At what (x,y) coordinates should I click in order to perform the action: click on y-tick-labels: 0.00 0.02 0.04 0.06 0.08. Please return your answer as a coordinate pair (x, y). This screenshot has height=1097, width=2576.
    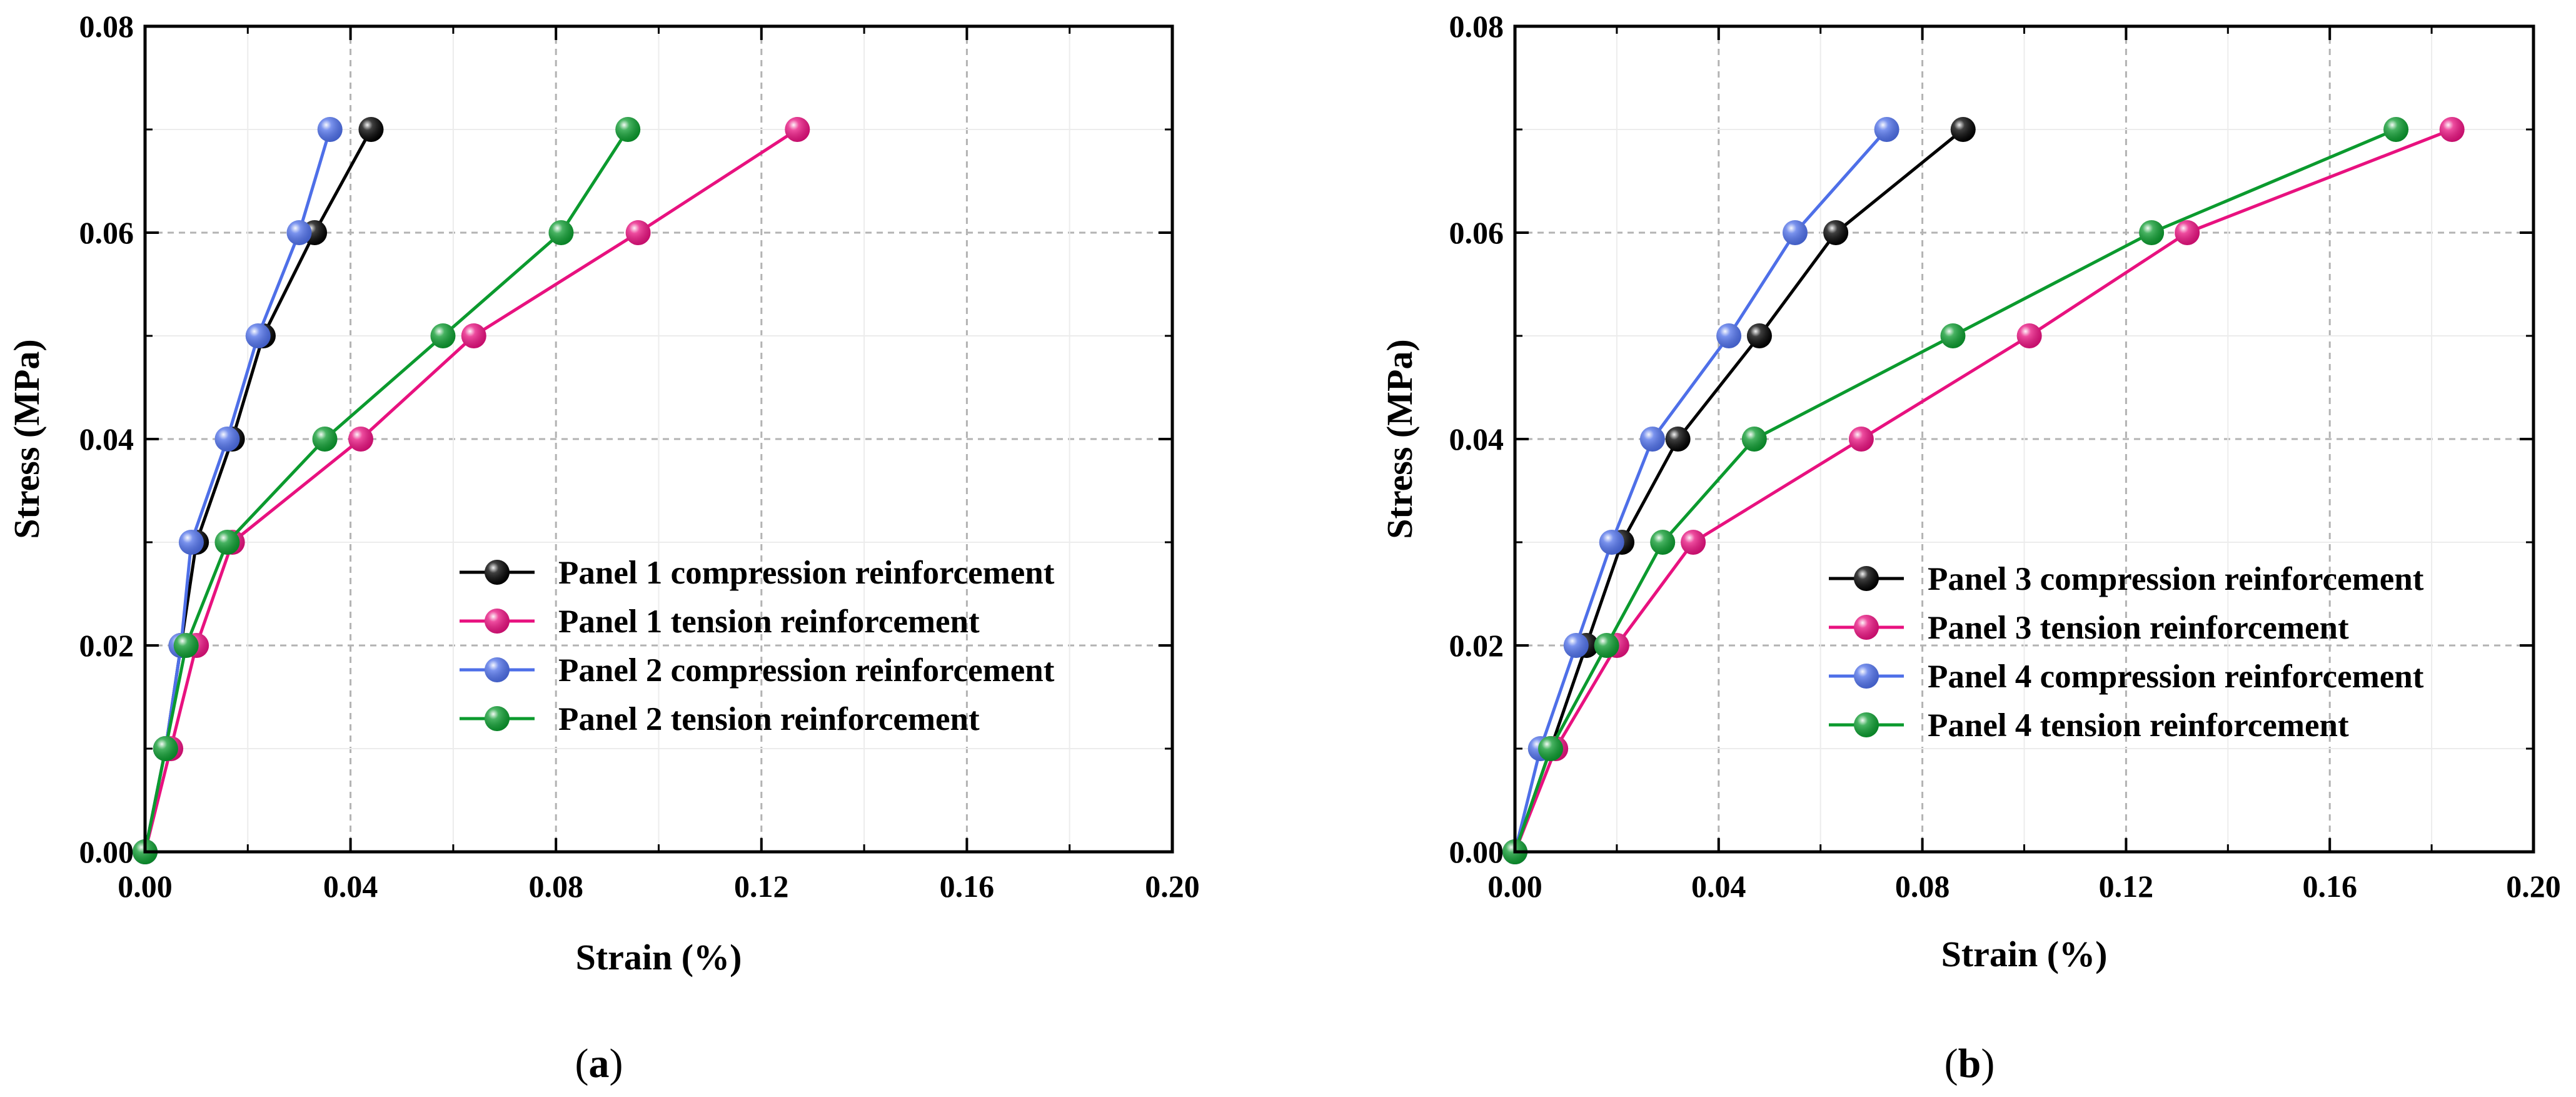
    Looking at the image, I should click on (1477, 439).